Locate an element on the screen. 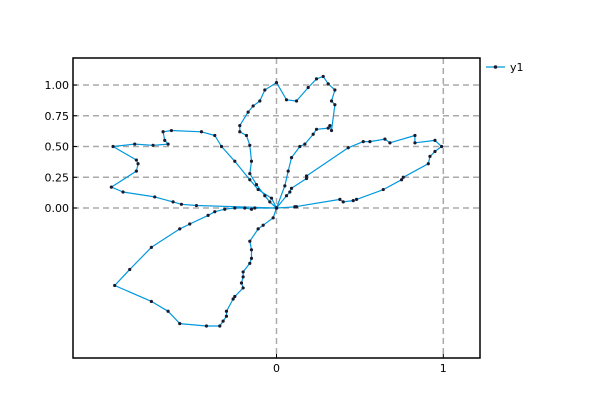 This screenshot has height=400, width=600. y-tick-label: 0.25 is located at coordinates (57, 177).